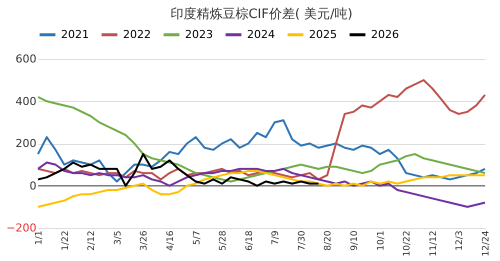 This screenshot has width=500, height=261. What do you see at coordinates (118, 237) in the screenshot?
I see `x-tick-label: 3/5` at bounding box center [118, 237].